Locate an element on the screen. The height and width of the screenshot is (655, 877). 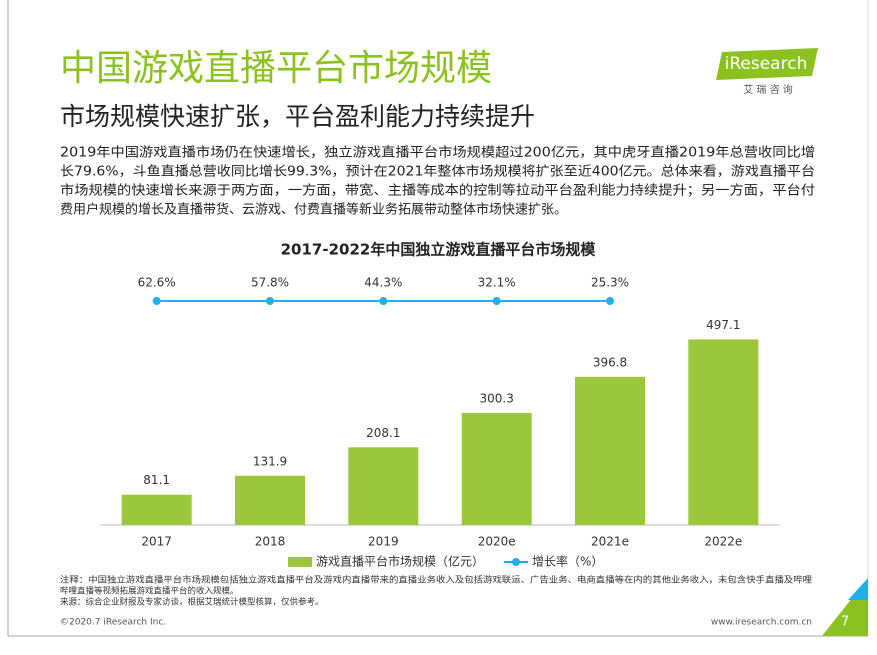
copyright: ©2020.7 iResearch Inc. is located at coordinates (113, 623).